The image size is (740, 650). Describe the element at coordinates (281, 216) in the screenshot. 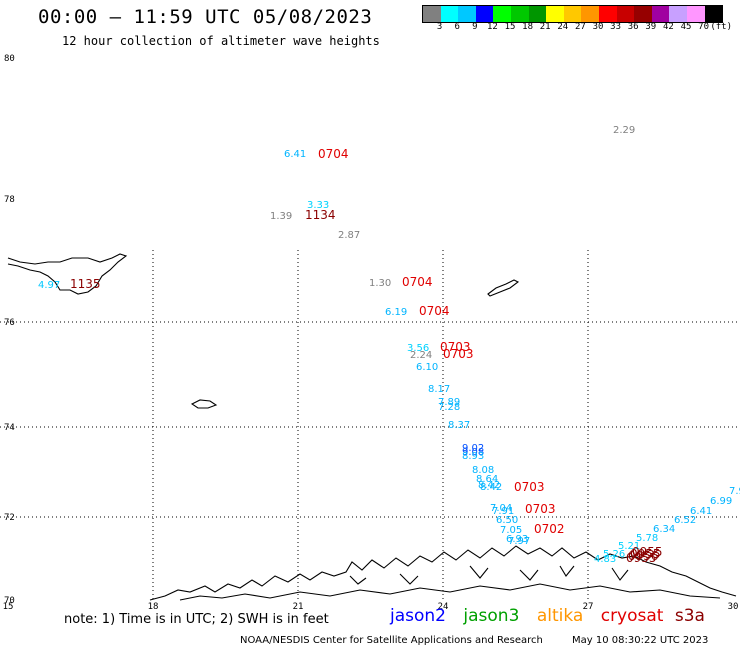

I see `wave-height-label: 1.39` at that location.